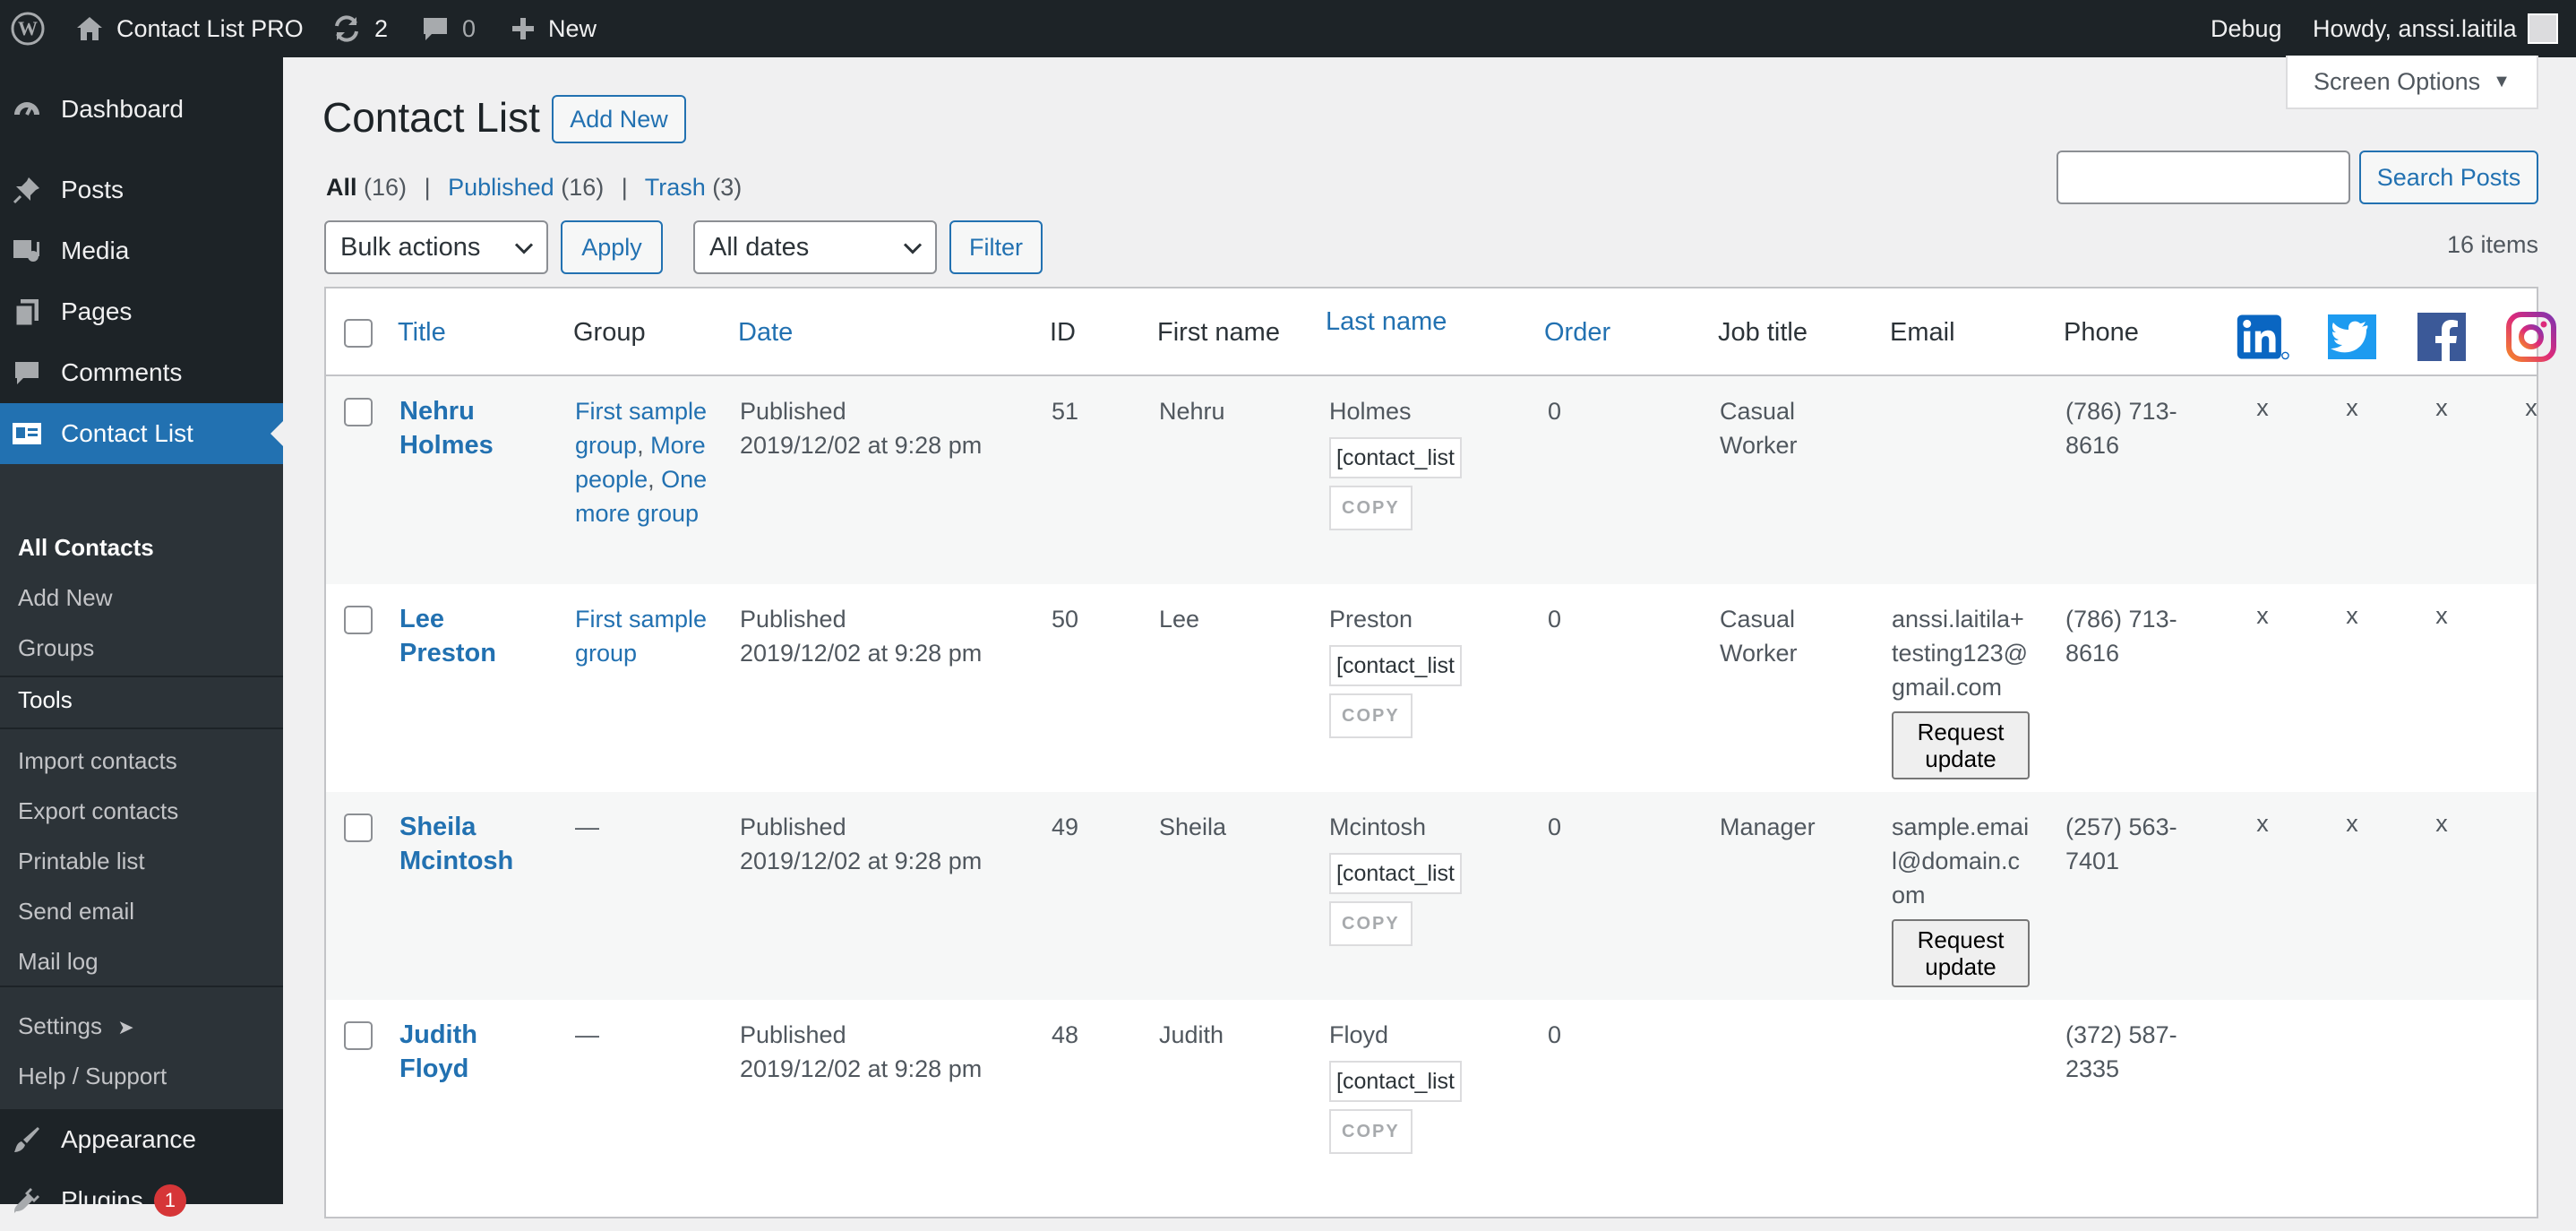  I want to click on facebook-value: x, so click(2441, 615).